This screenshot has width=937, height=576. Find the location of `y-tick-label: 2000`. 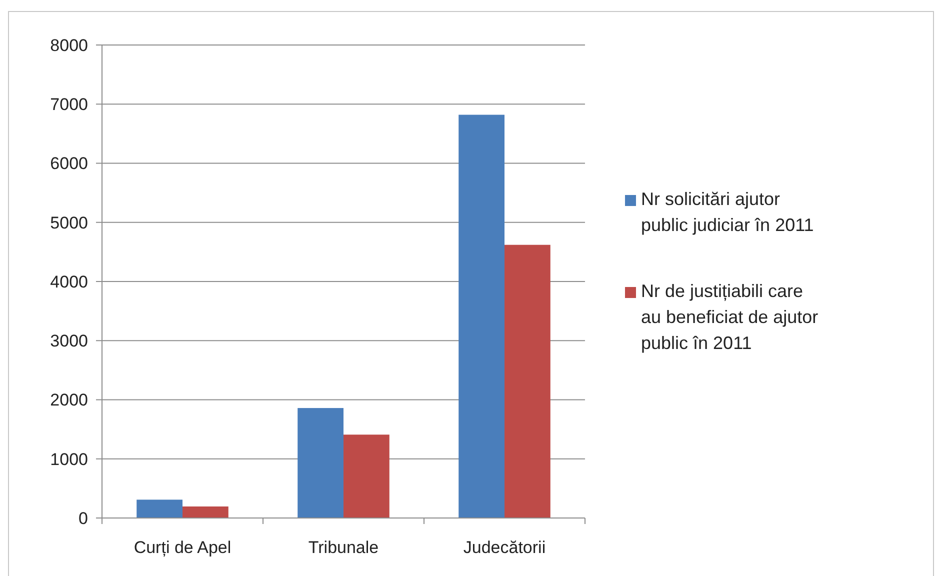

y-tick-label: 2000 is located at coordinates (69, 400).